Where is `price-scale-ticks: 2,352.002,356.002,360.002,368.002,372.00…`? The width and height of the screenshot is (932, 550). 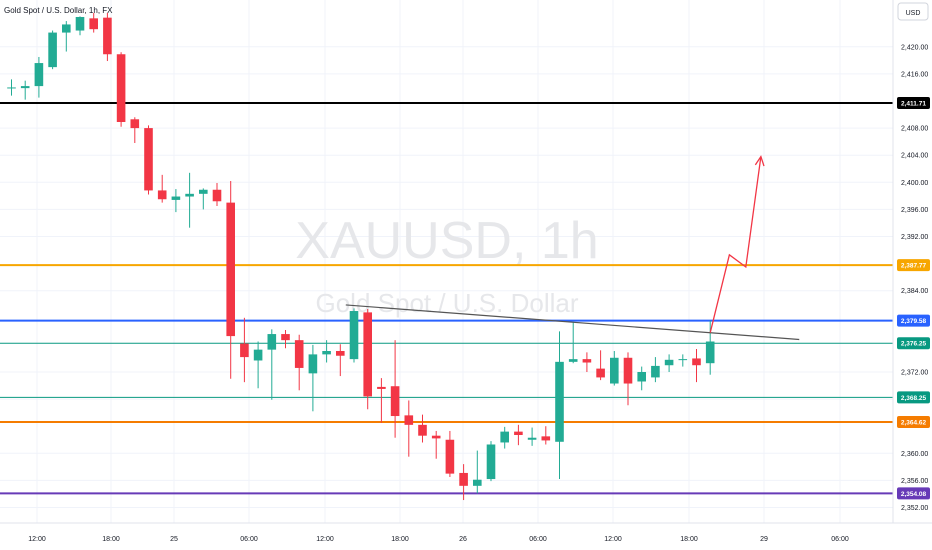 price-scale-ticks: 2,352.002,356.002,360.002,368.002,372.00… is located at coordinates (914, 278).